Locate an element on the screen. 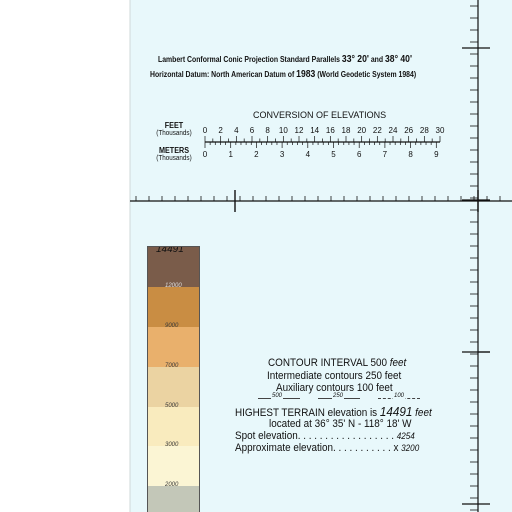 Image resolution: width=512 pixels, height=512 pixels. feet-tick-label: 18 is located at coordinates (346, 130).